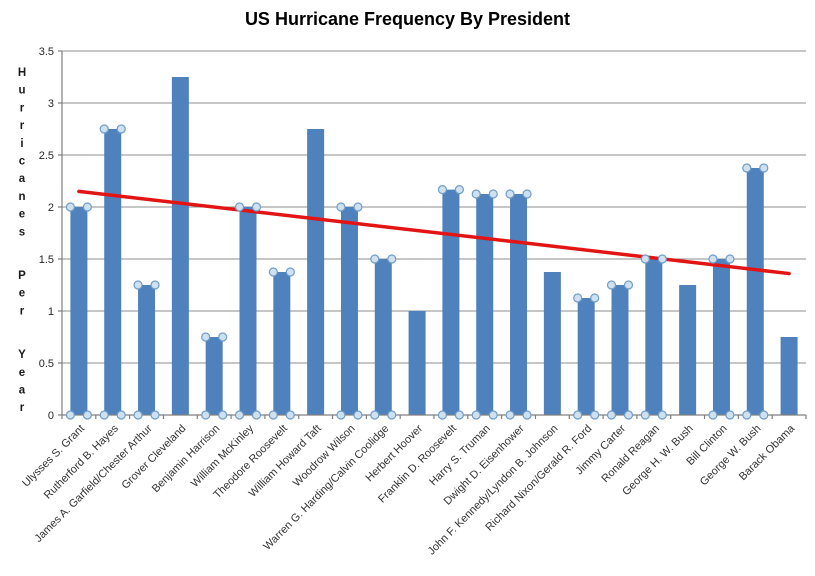 The height and width of the screenshot is (576, 815). What do you see at coordinates (21, 144) in the screenshot?
I see `y-axis-title-letter: i` at bounding box center [21, 144].